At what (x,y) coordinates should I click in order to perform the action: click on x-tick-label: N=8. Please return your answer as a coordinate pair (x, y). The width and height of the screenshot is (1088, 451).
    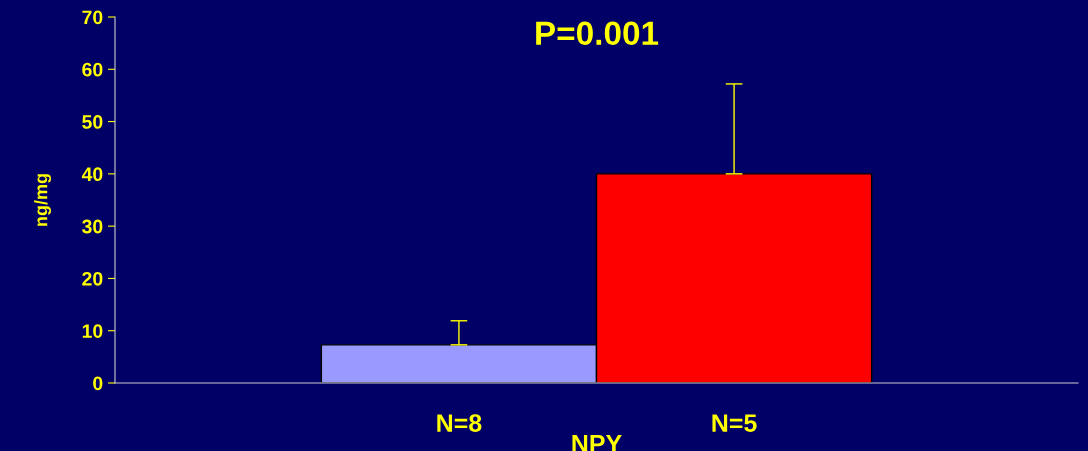
    Looking at the image, I should click on (459, 423).